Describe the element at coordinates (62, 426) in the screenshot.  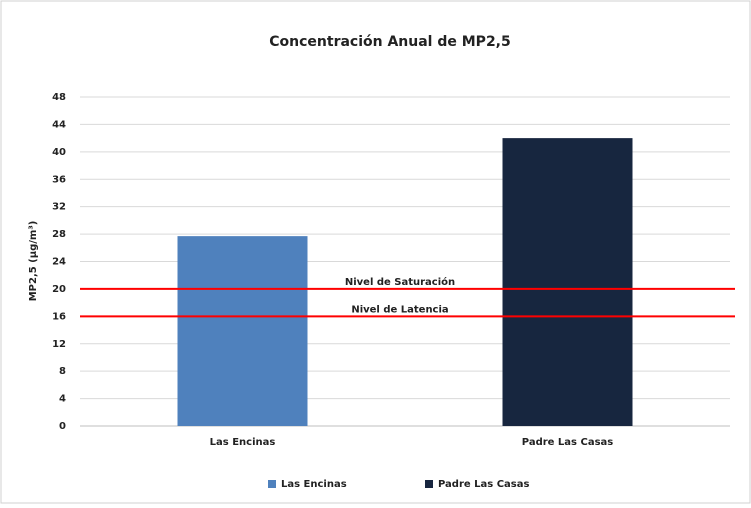
I see `y-tick-label: 0` at that location.